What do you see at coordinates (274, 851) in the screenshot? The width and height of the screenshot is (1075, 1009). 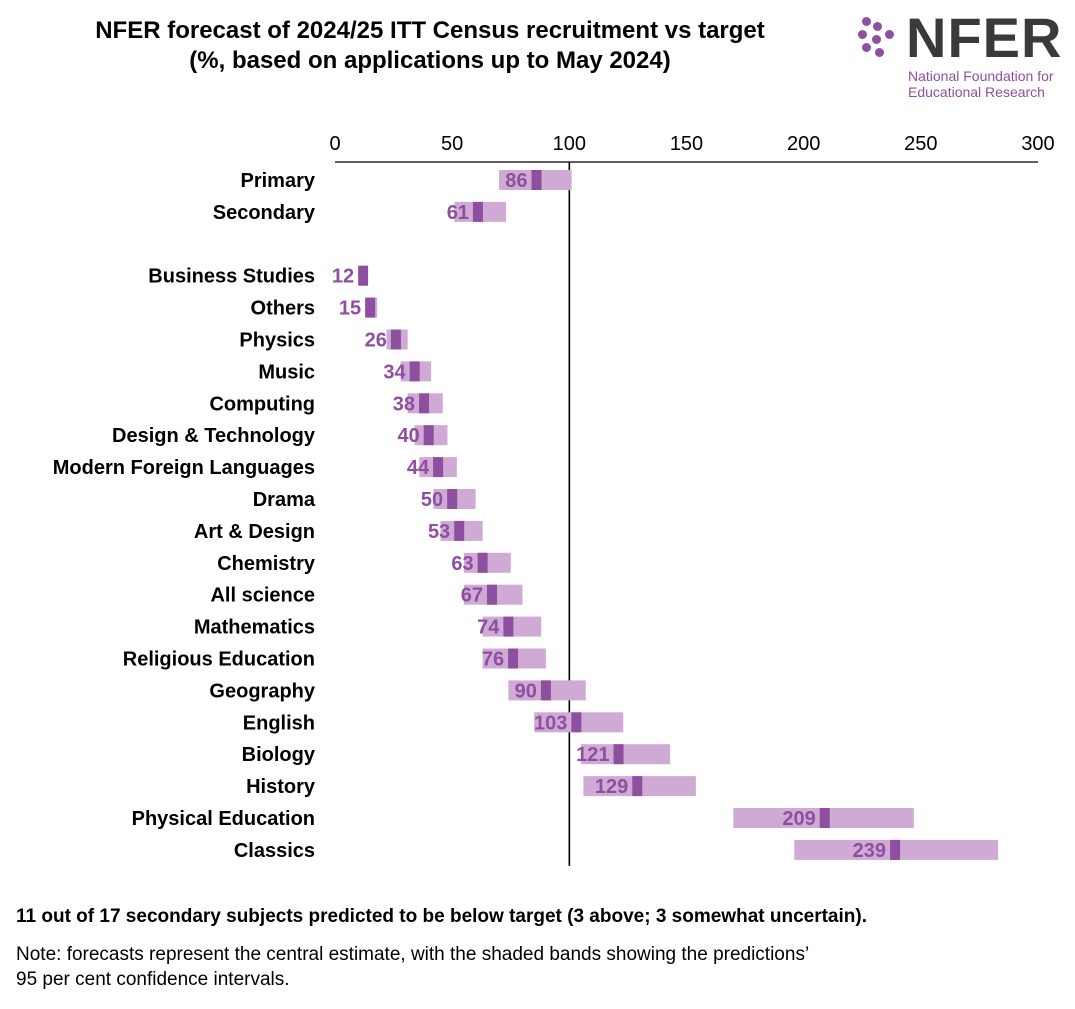 I see `category-label: Classics` at bounding box center [274, 851].